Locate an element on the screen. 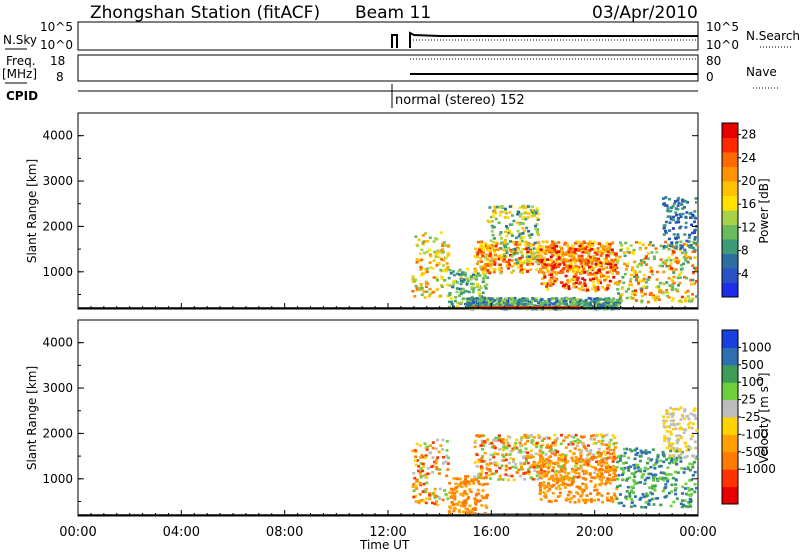  xtick-label: 08:00 is located at coordinates (284, 532).